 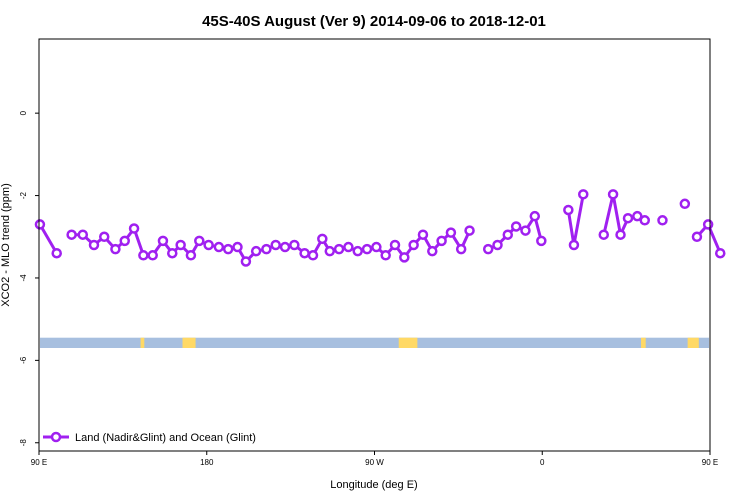 What do you see at coordinates (23, 278) in the screenshot?
I see `y-tick-label: -4` at bounding box center [23, 278].